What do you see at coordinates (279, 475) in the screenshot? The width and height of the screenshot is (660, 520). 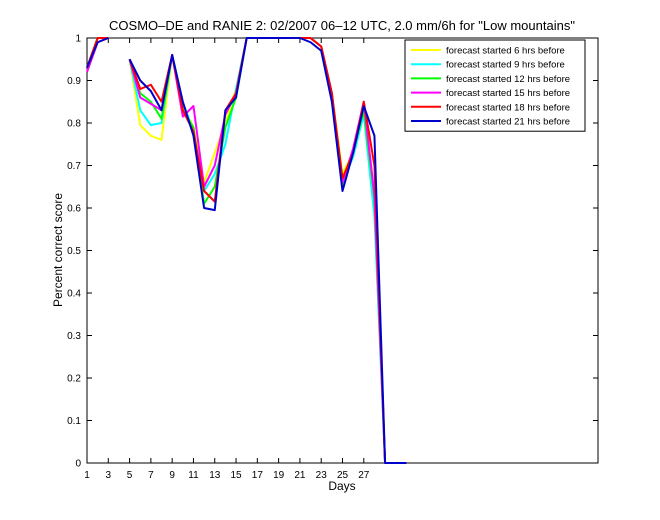 I see `x-tick-label: 19` at bounding box center [279, 475].